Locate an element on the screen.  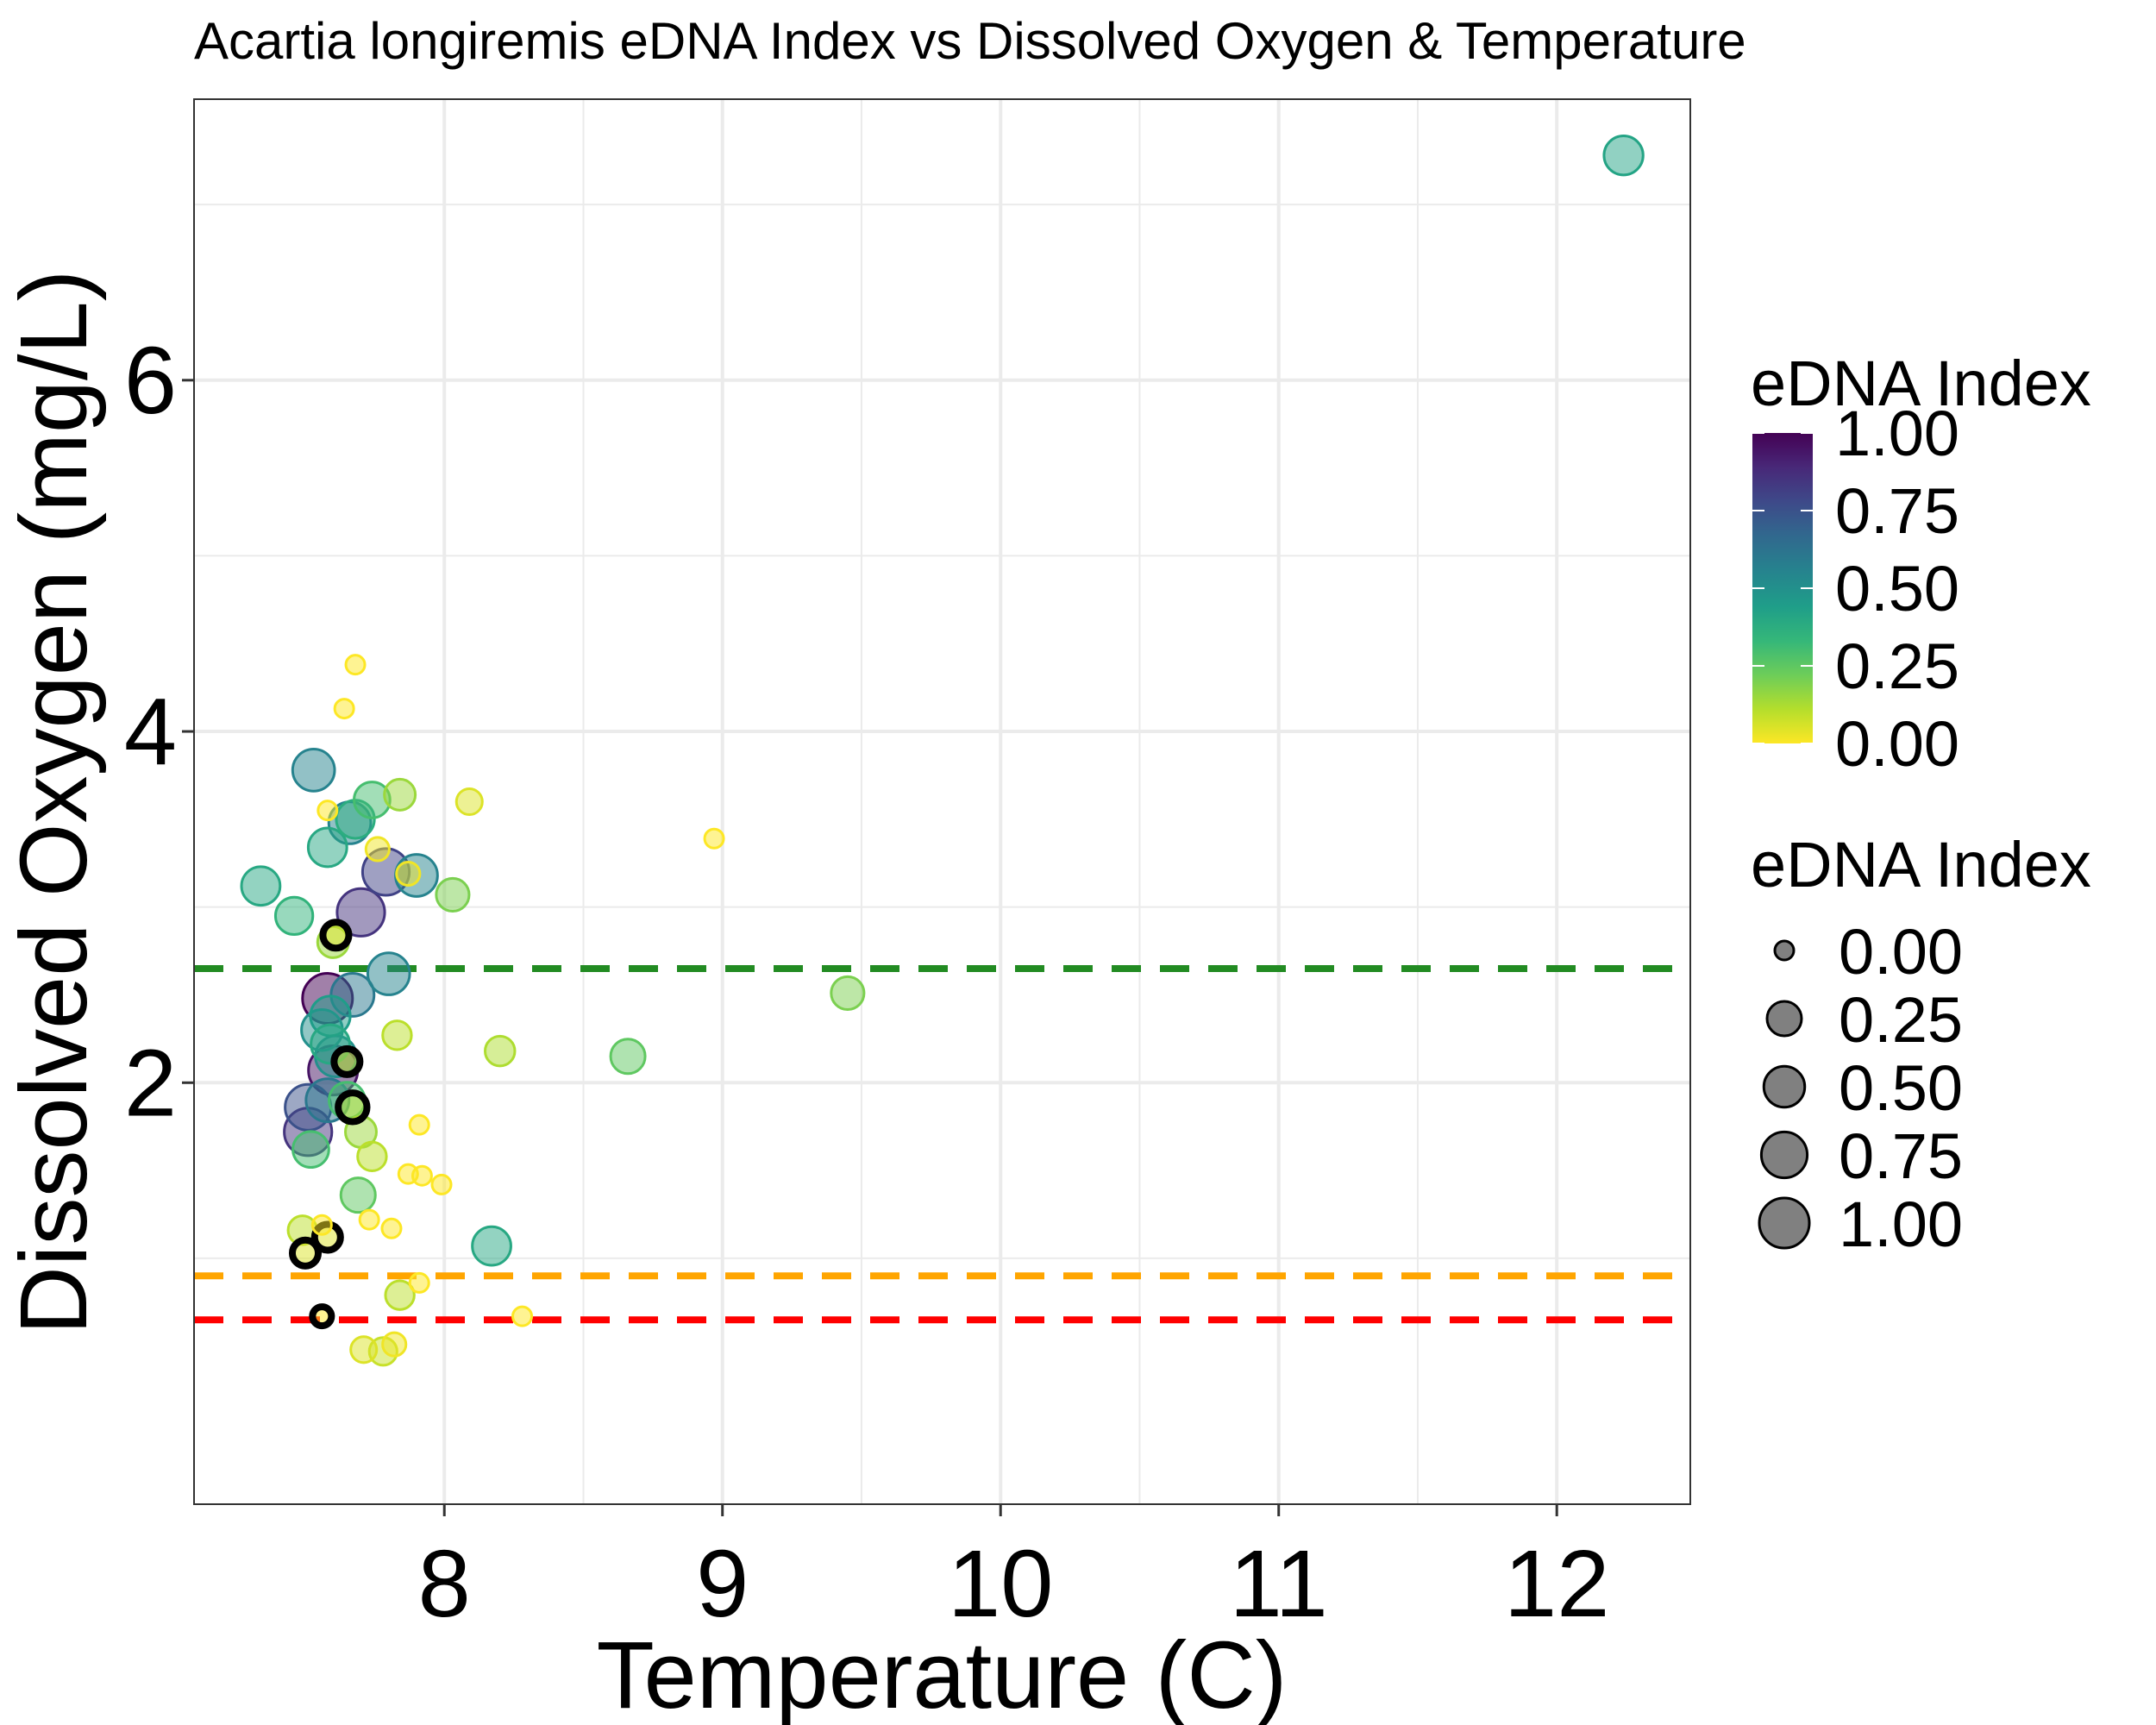
color-legend: eDNA Index 1.000.750.500.250.00 is located at coordinates (1921, 564).